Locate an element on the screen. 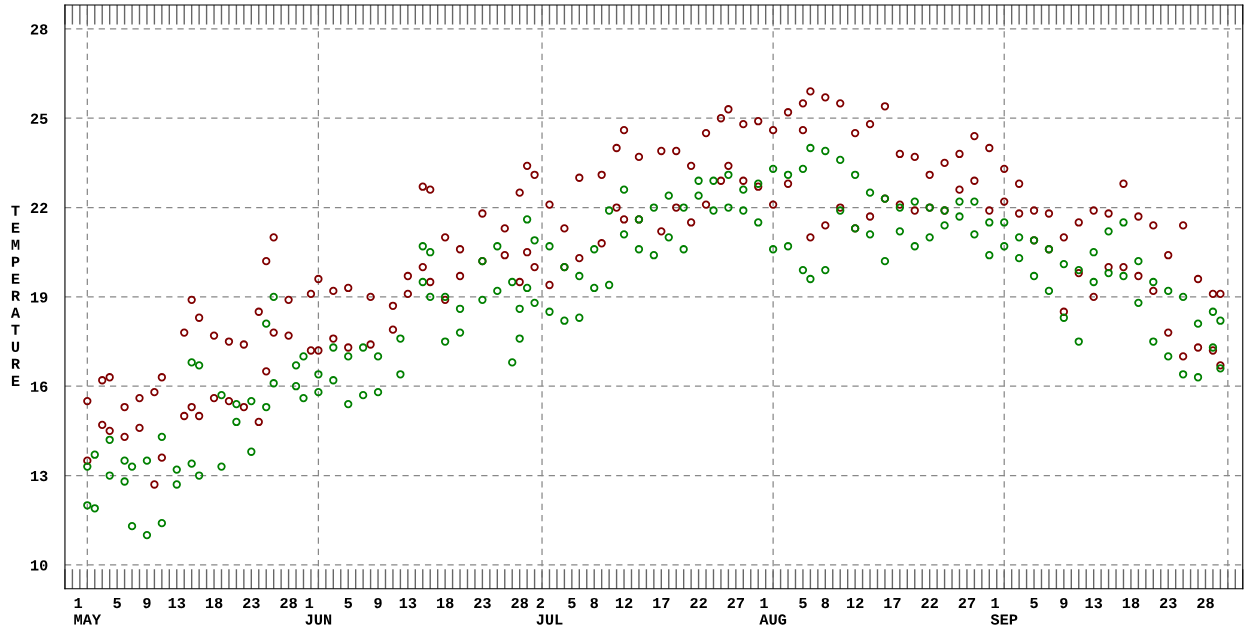 This screenshot has height=633, width=1249. text: TEMPERATURE is located at coordinates (15, 295).